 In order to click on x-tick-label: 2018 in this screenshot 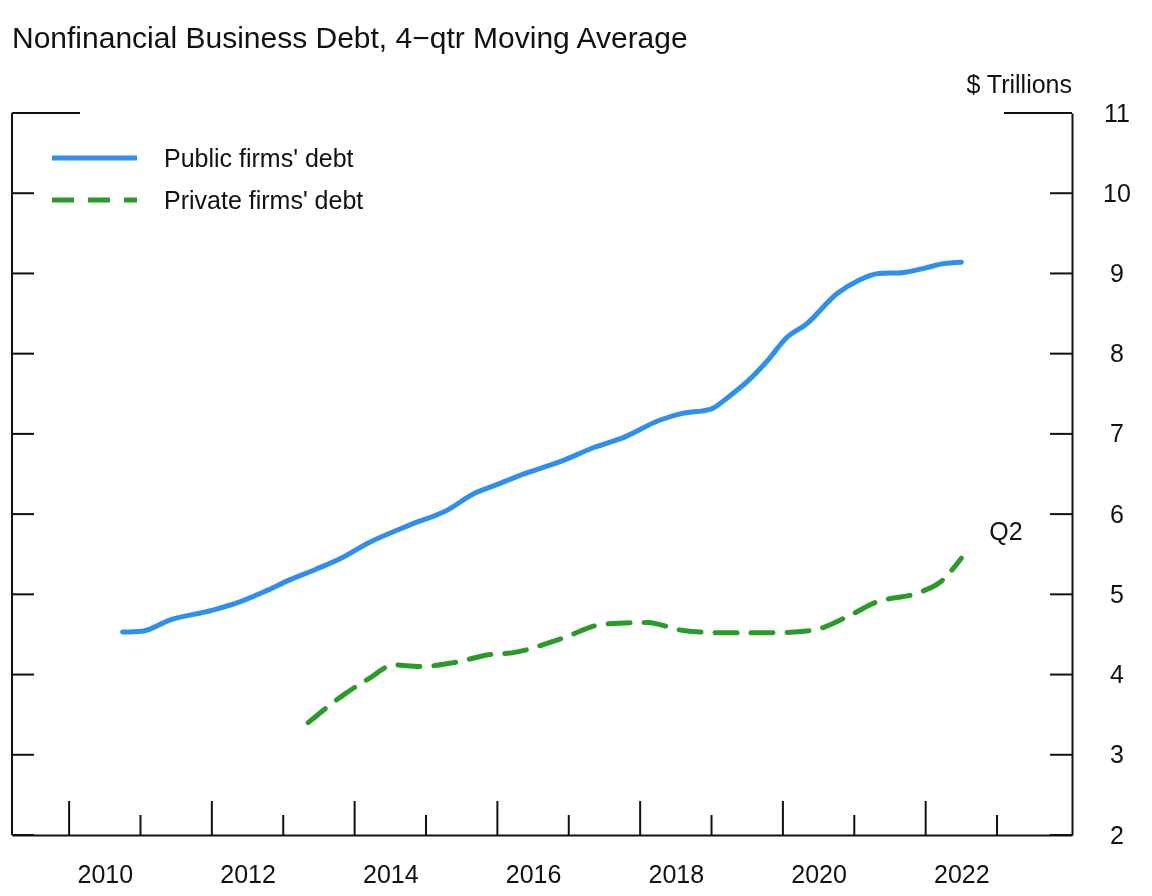, I will do `click(676, 873)`.